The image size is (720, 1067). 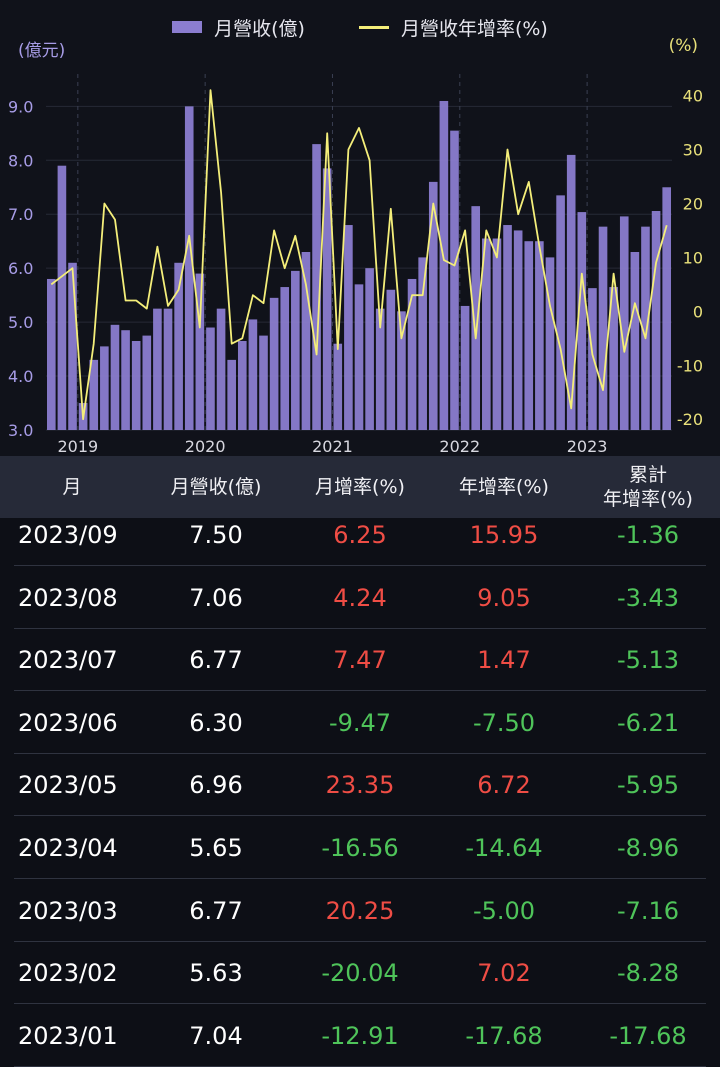 I want to click on x-tick-label: 2019, so click(x=77, y=446).